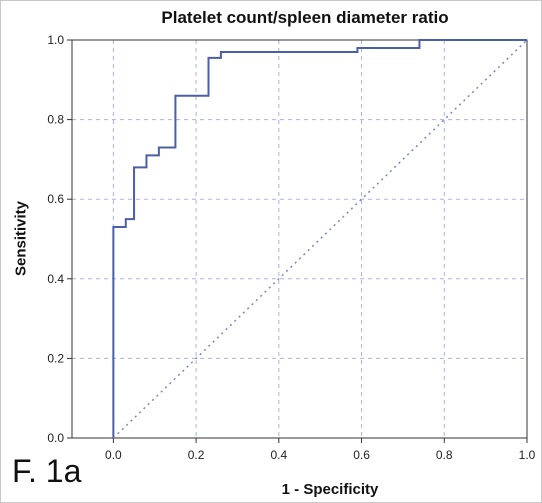 This screenshot has width=542, height=503. What do you see at coordinates (196, 455) in the screenshot?
I see `x-tick-label: 0.2` at bounding box center [196, 455].